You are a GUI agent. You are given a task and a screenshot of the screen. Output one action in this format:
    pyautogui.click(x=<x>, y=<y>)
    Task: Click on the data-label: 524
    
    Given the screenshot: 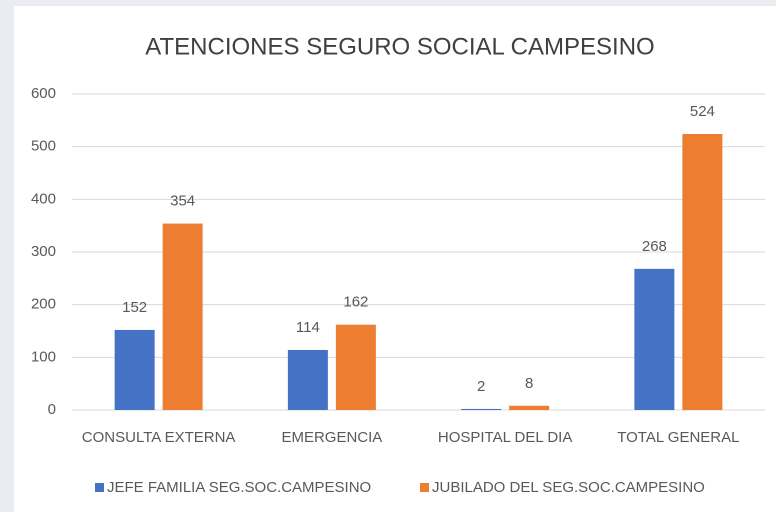 What is the action you would take?
    pyautogui.click(x=702, y=111)
    